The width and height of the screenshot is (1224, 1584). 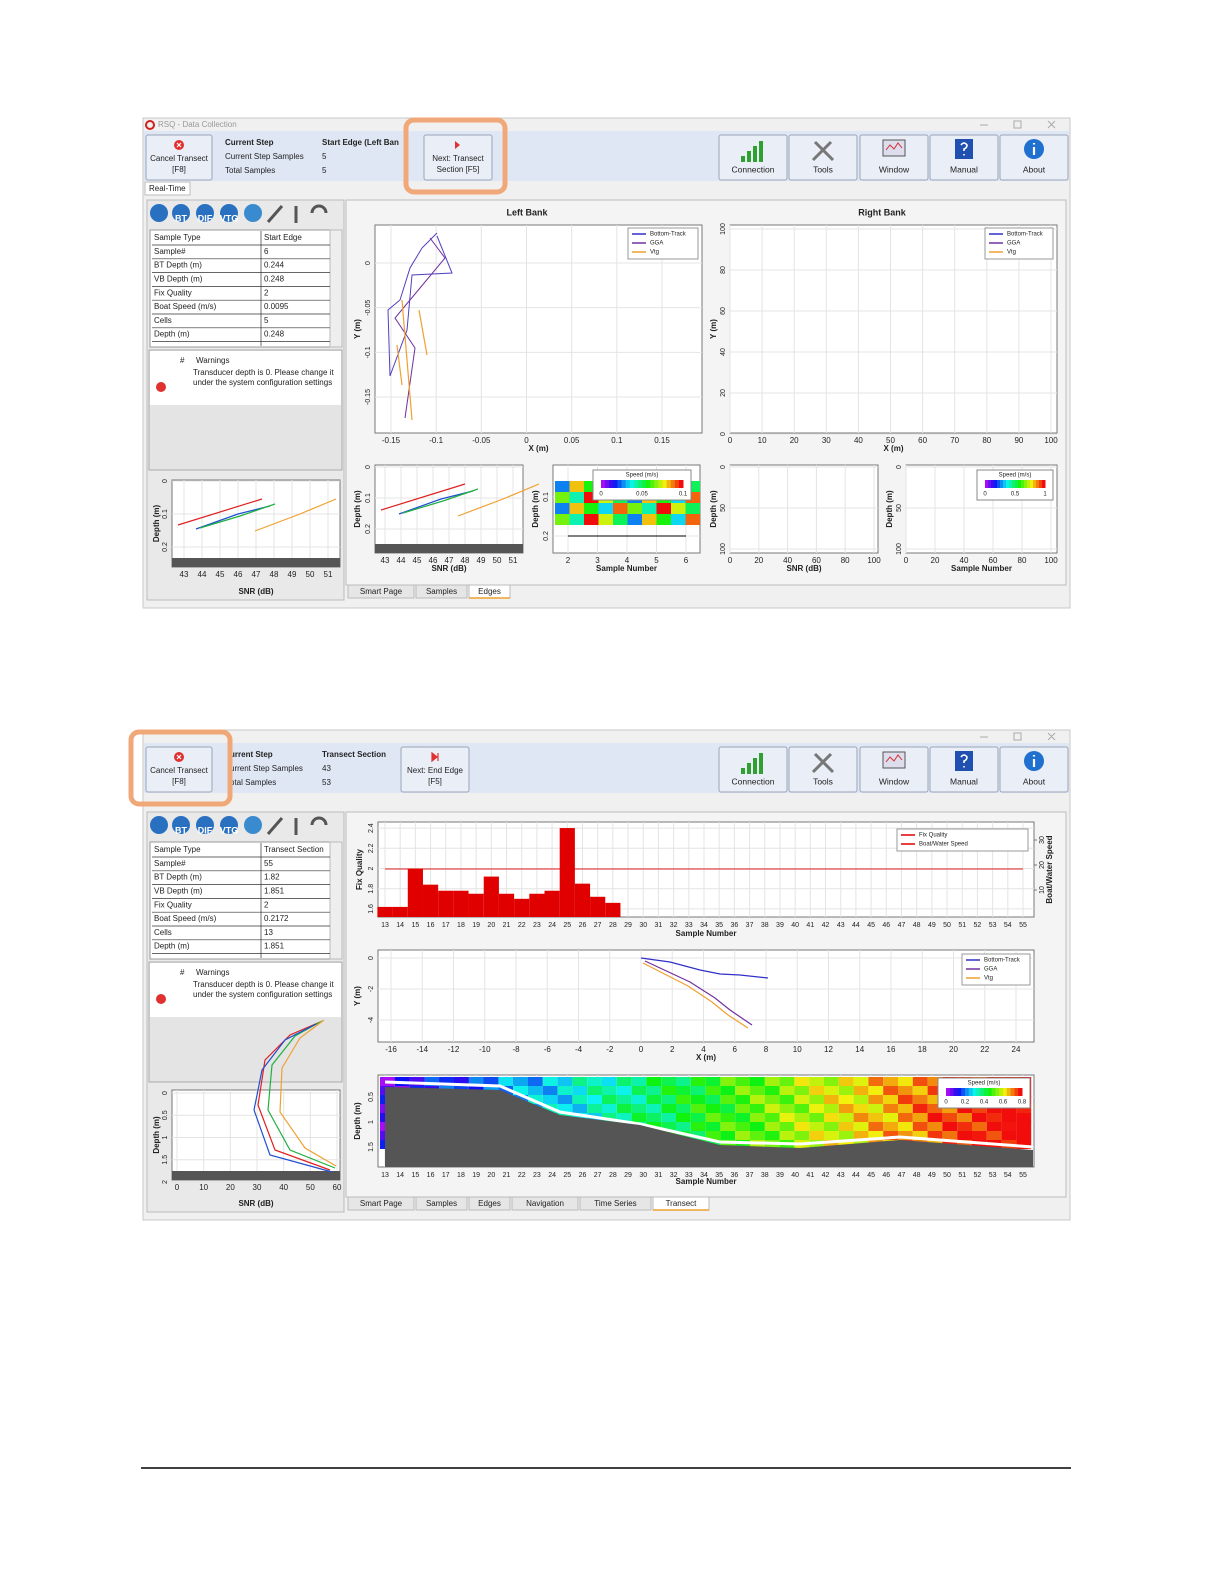 I want to click on x-axis-label: X (m), so click(x=706, y=1057).